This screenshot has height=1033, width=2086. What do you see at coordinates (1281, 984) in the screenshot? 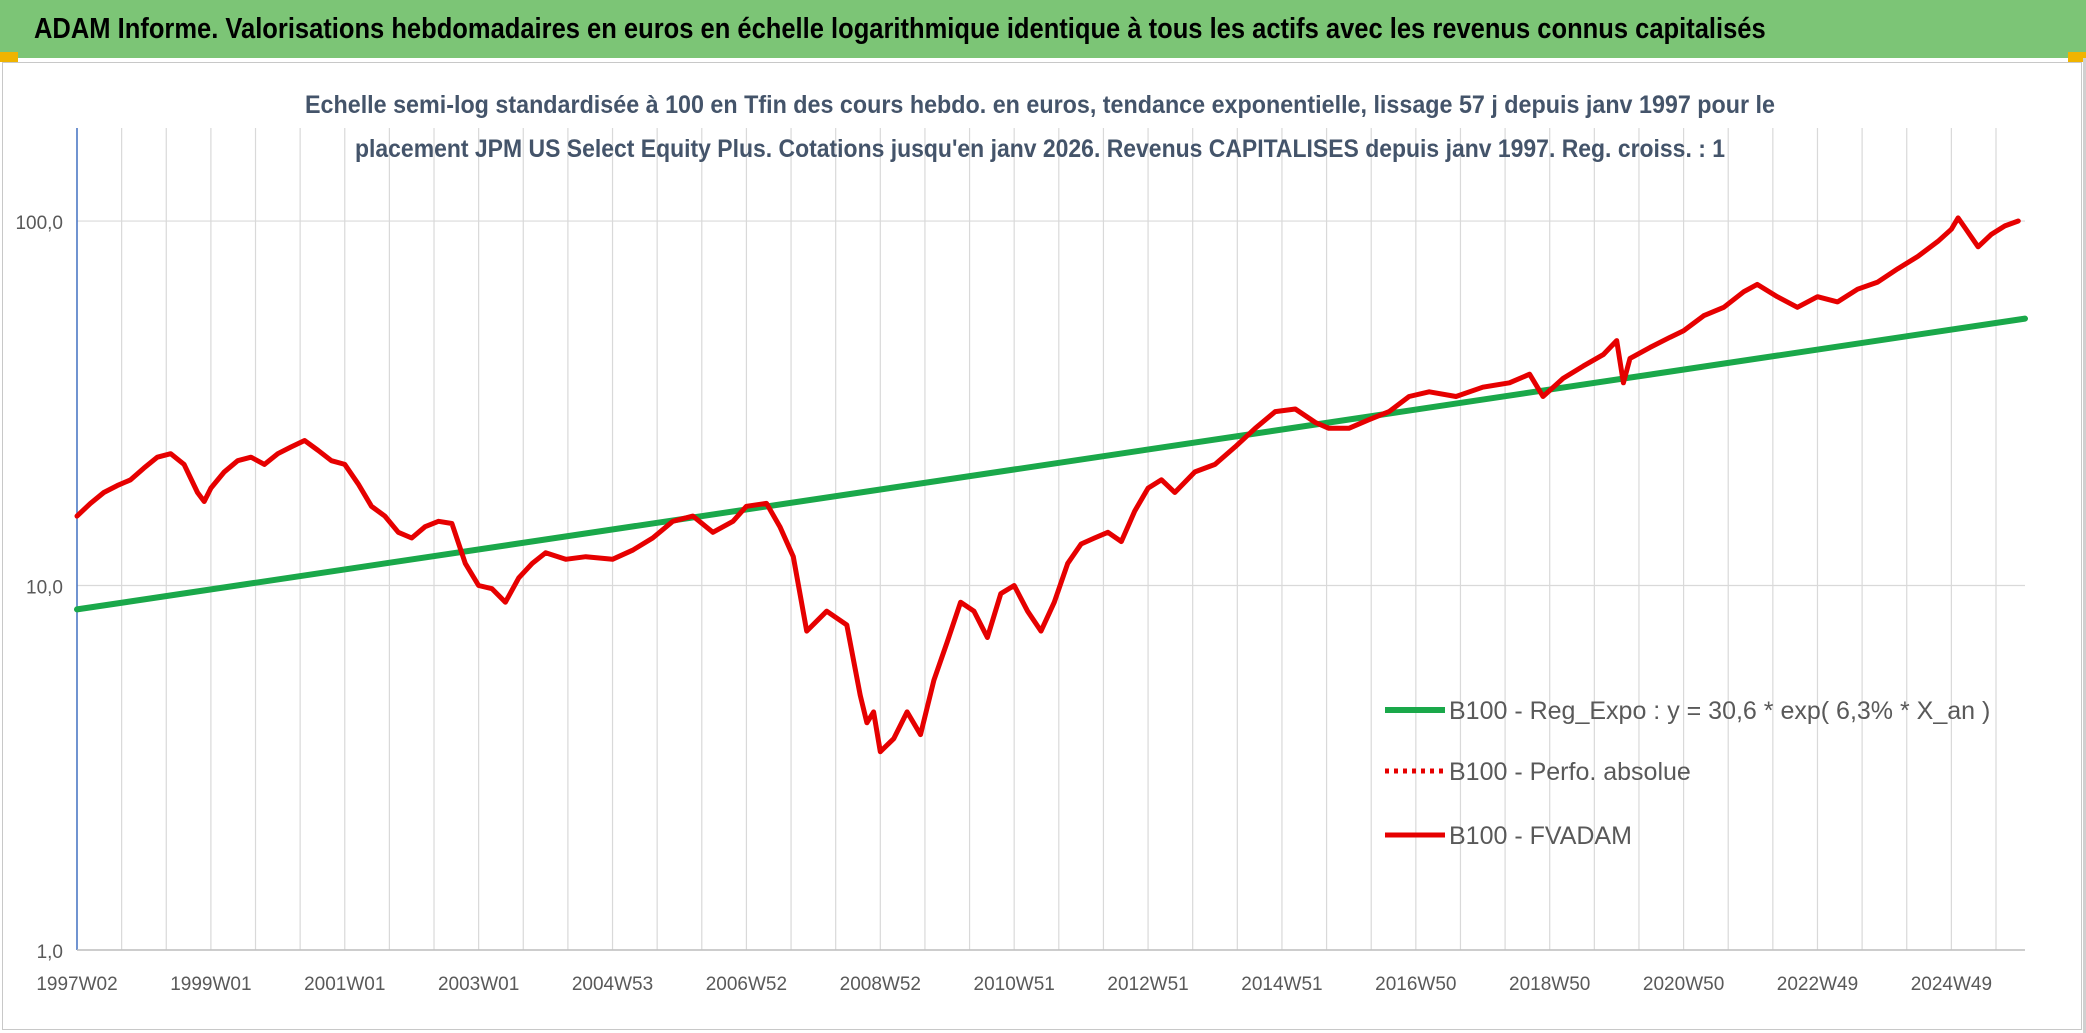
I see `x-tick-label: 2014W51` at bounding box center [1281, 984].